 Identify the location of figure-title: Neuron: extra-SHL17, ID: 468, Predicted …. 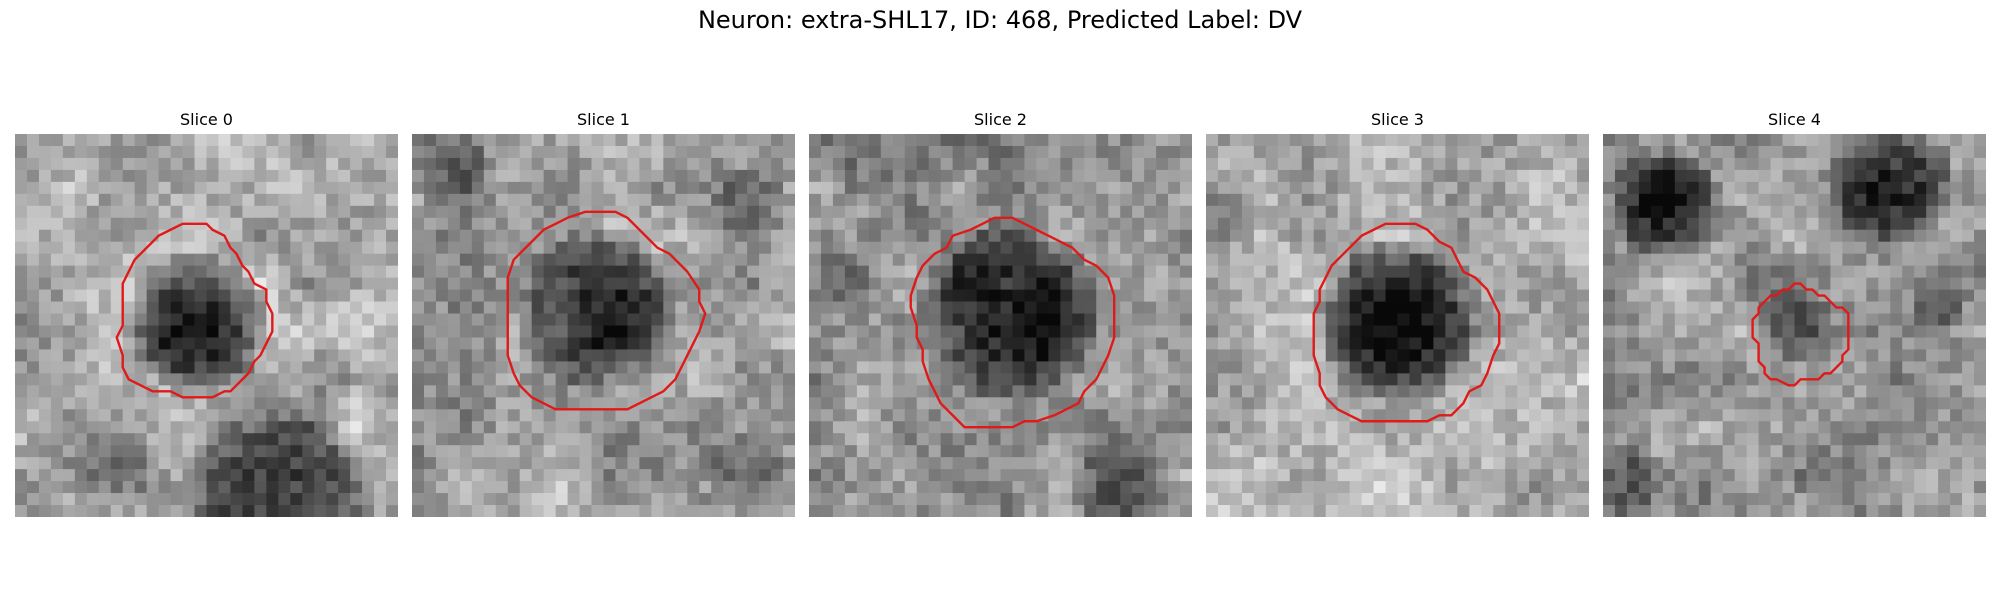
(1000, 20).